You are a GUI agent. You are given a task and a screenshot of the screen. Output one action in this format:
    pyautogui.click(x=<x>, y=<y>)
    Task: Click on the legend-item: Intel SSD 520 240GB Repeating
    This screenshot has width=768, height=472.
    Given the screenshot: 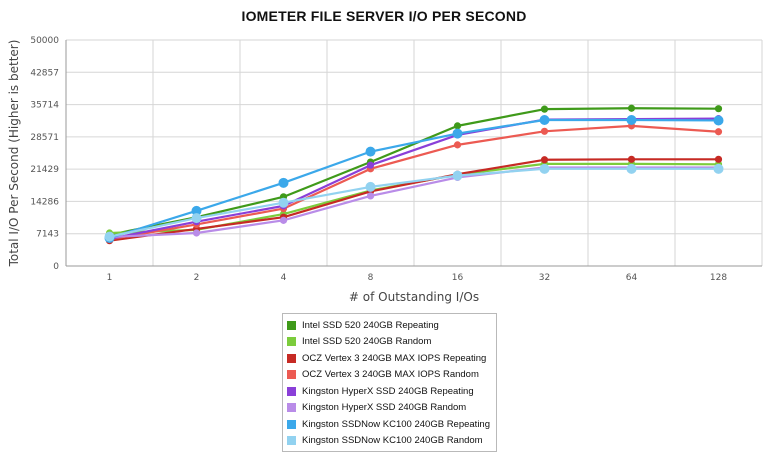 What is the action you would take?
    pyautogui.click(x=389, y=325)
    